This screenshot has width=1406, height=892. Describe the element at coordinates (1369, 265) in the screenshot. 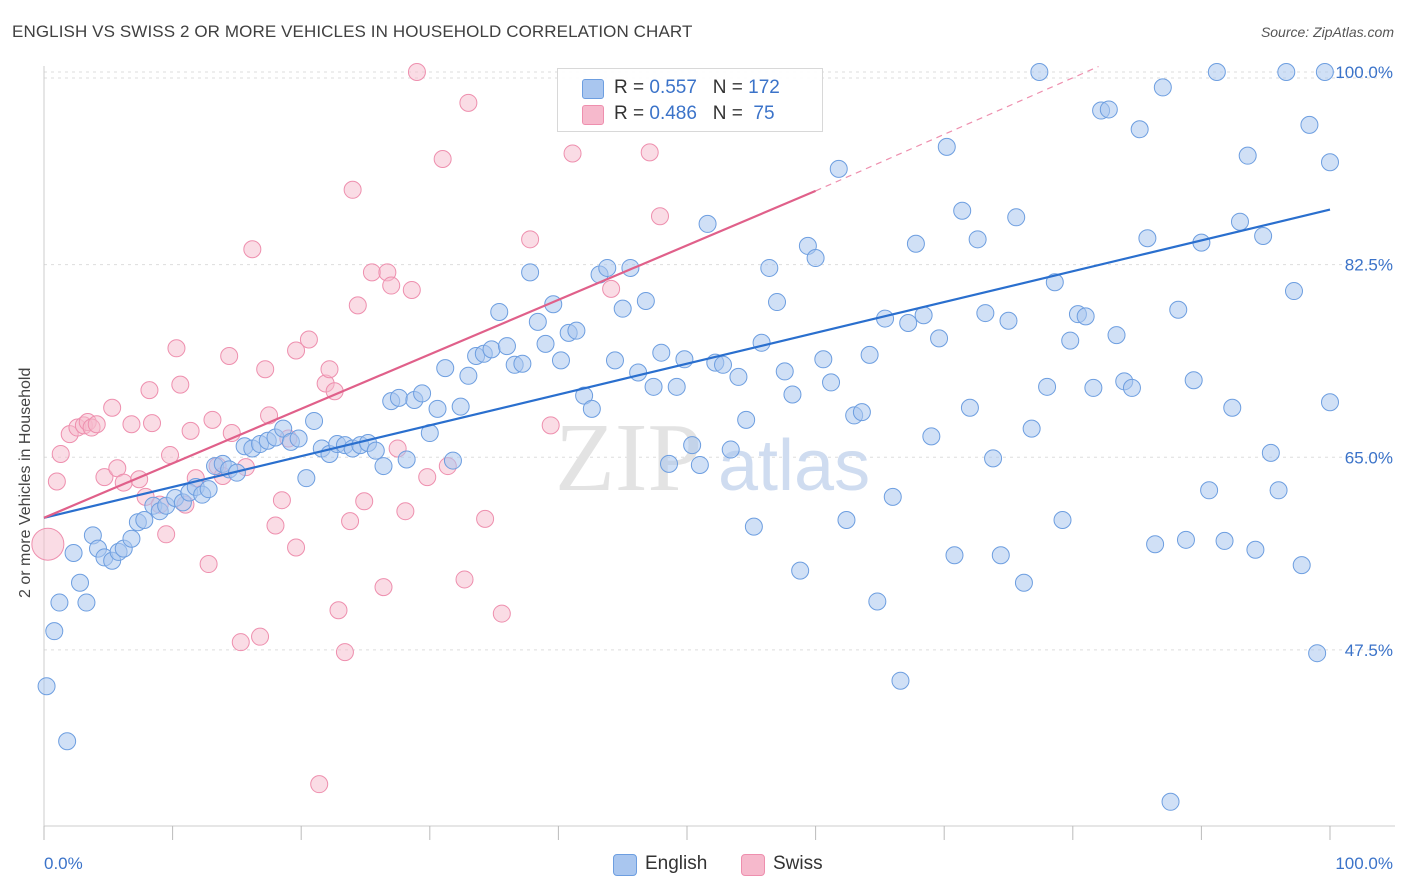

I see `y-tick-label-2: 82.5%` at that location.